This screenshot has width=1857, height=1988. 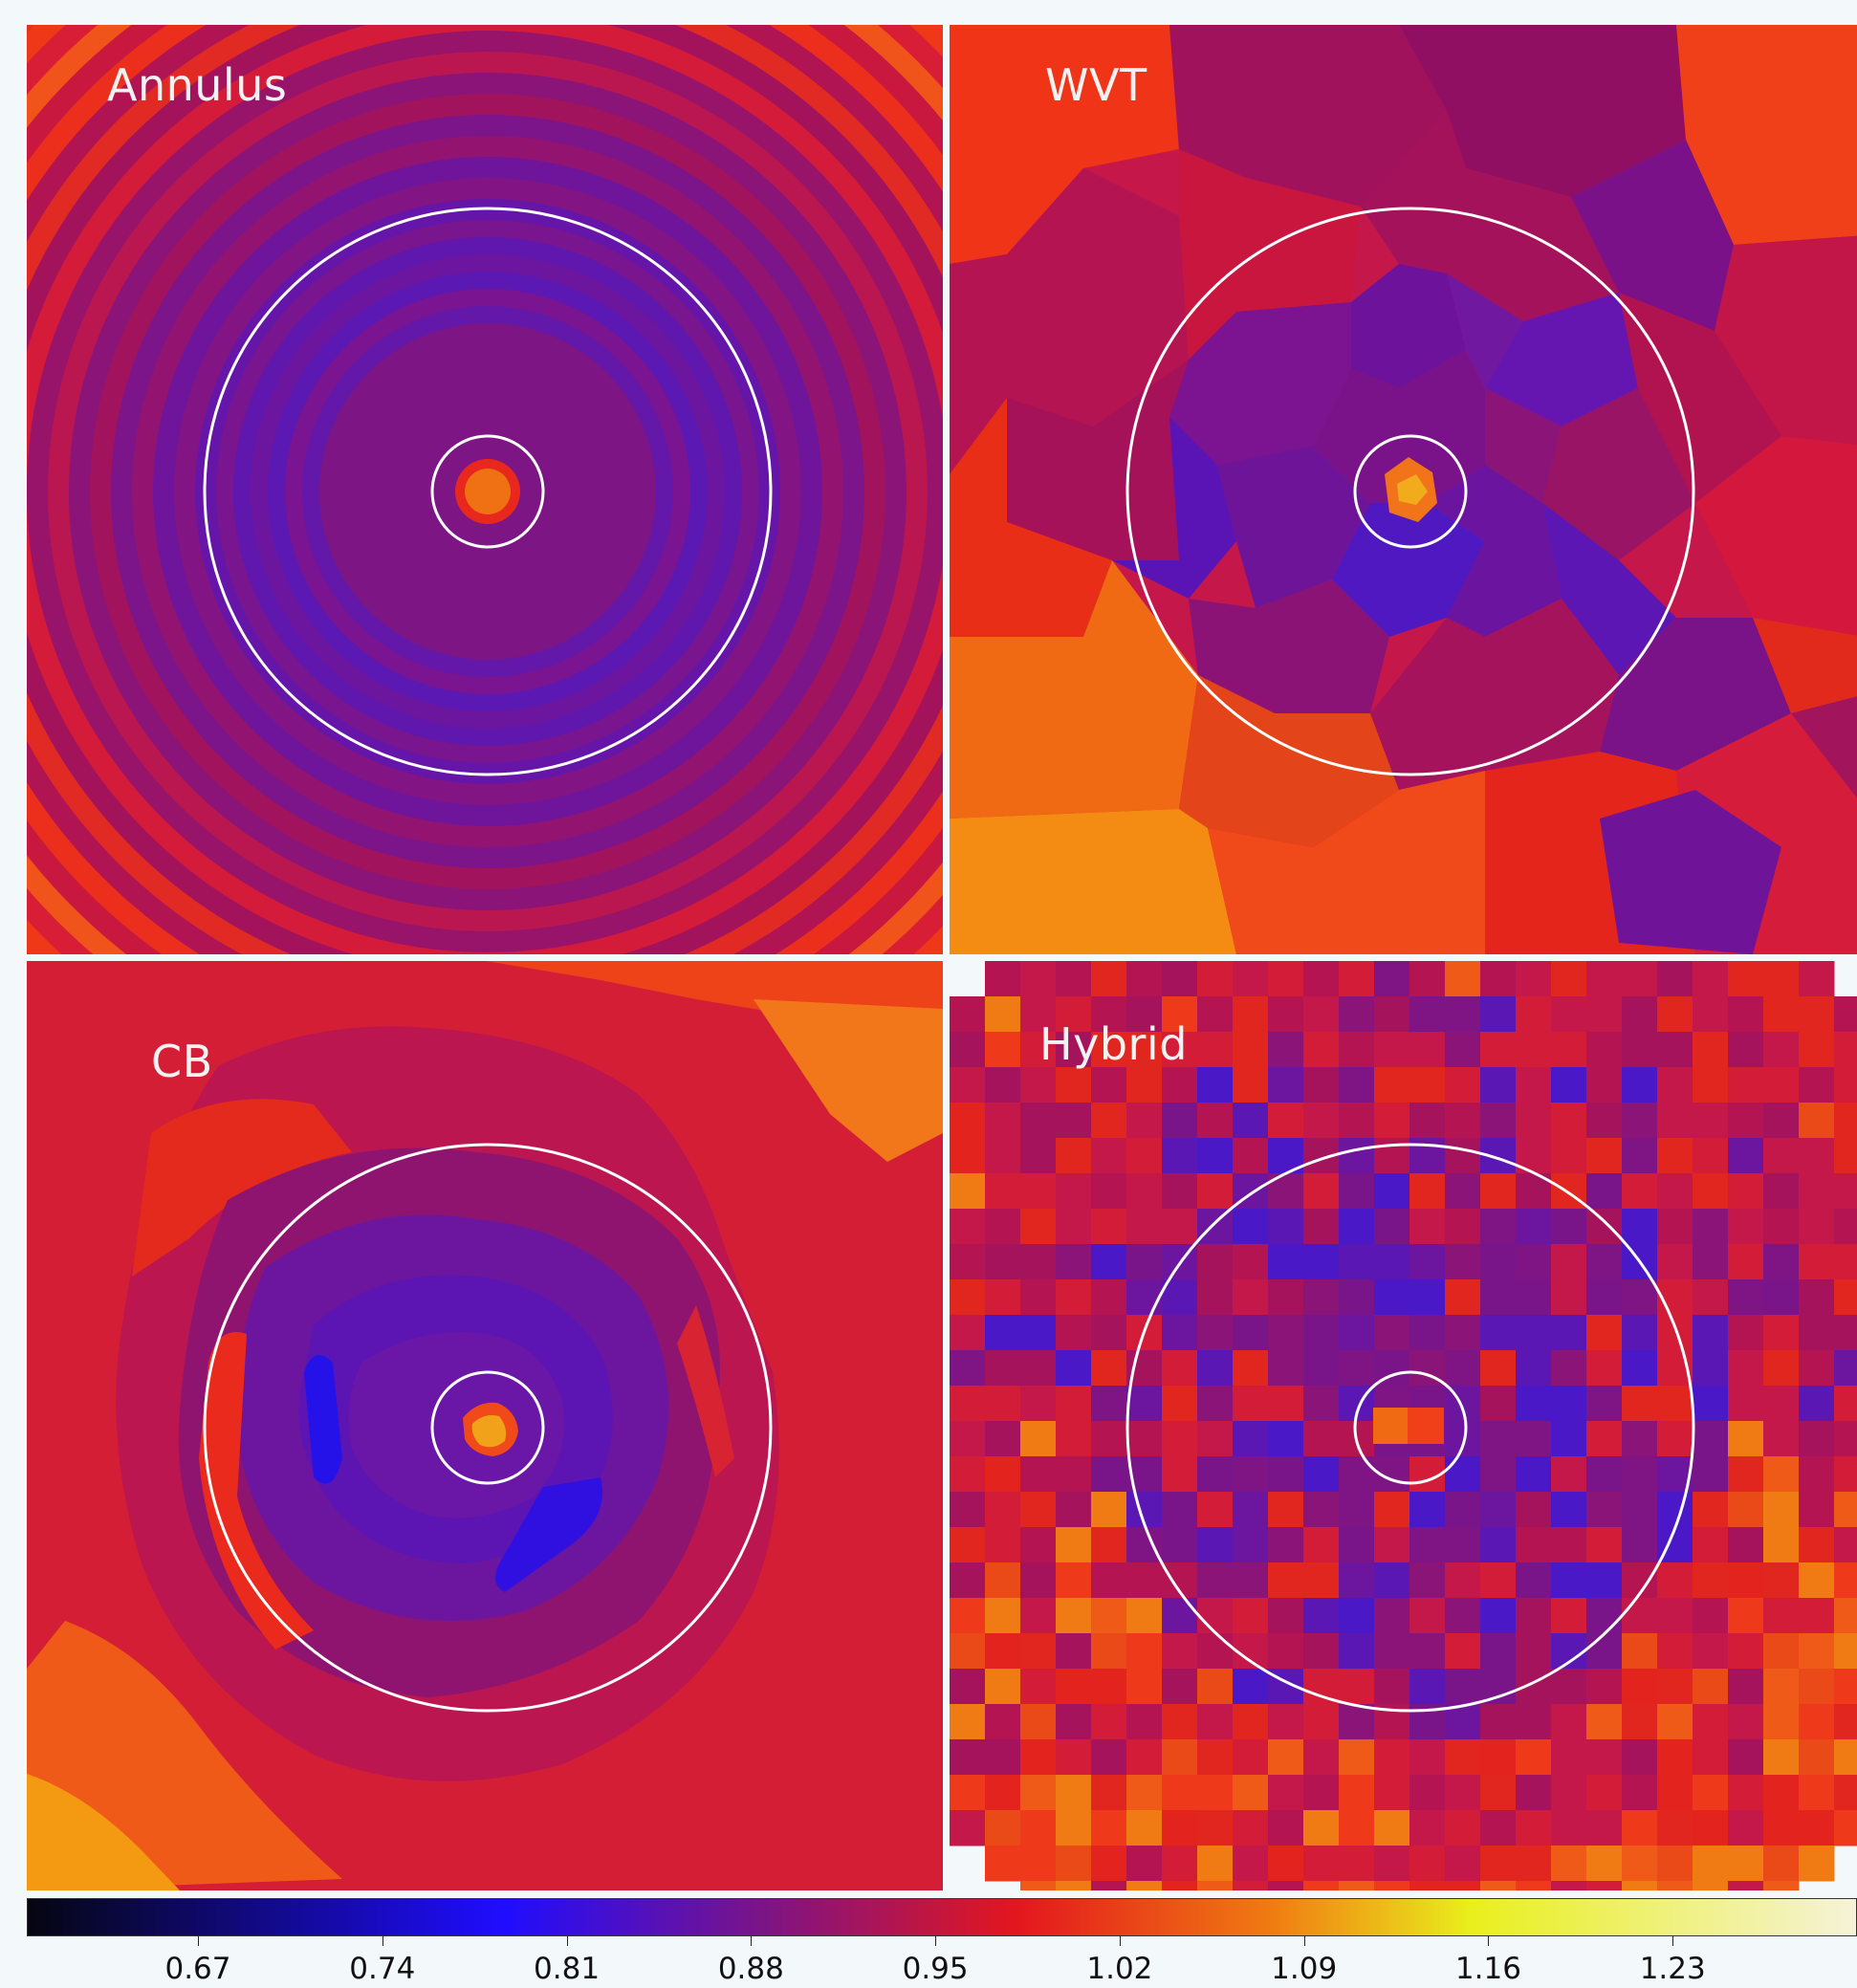 I want to click on colorbar-tick-label: 1.23, so click(x=1673, y=1969).